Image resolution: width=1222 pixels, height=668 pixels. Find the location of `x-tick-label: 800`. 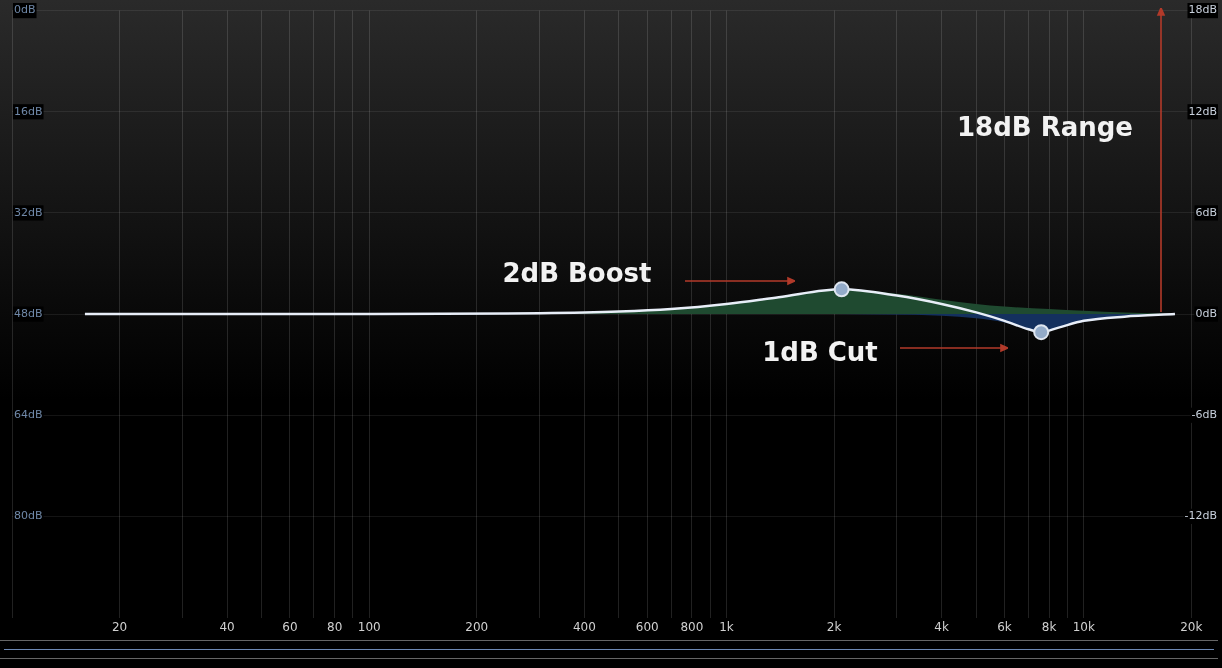

x-tick-label: 800 is located at coordinates (692, 626).